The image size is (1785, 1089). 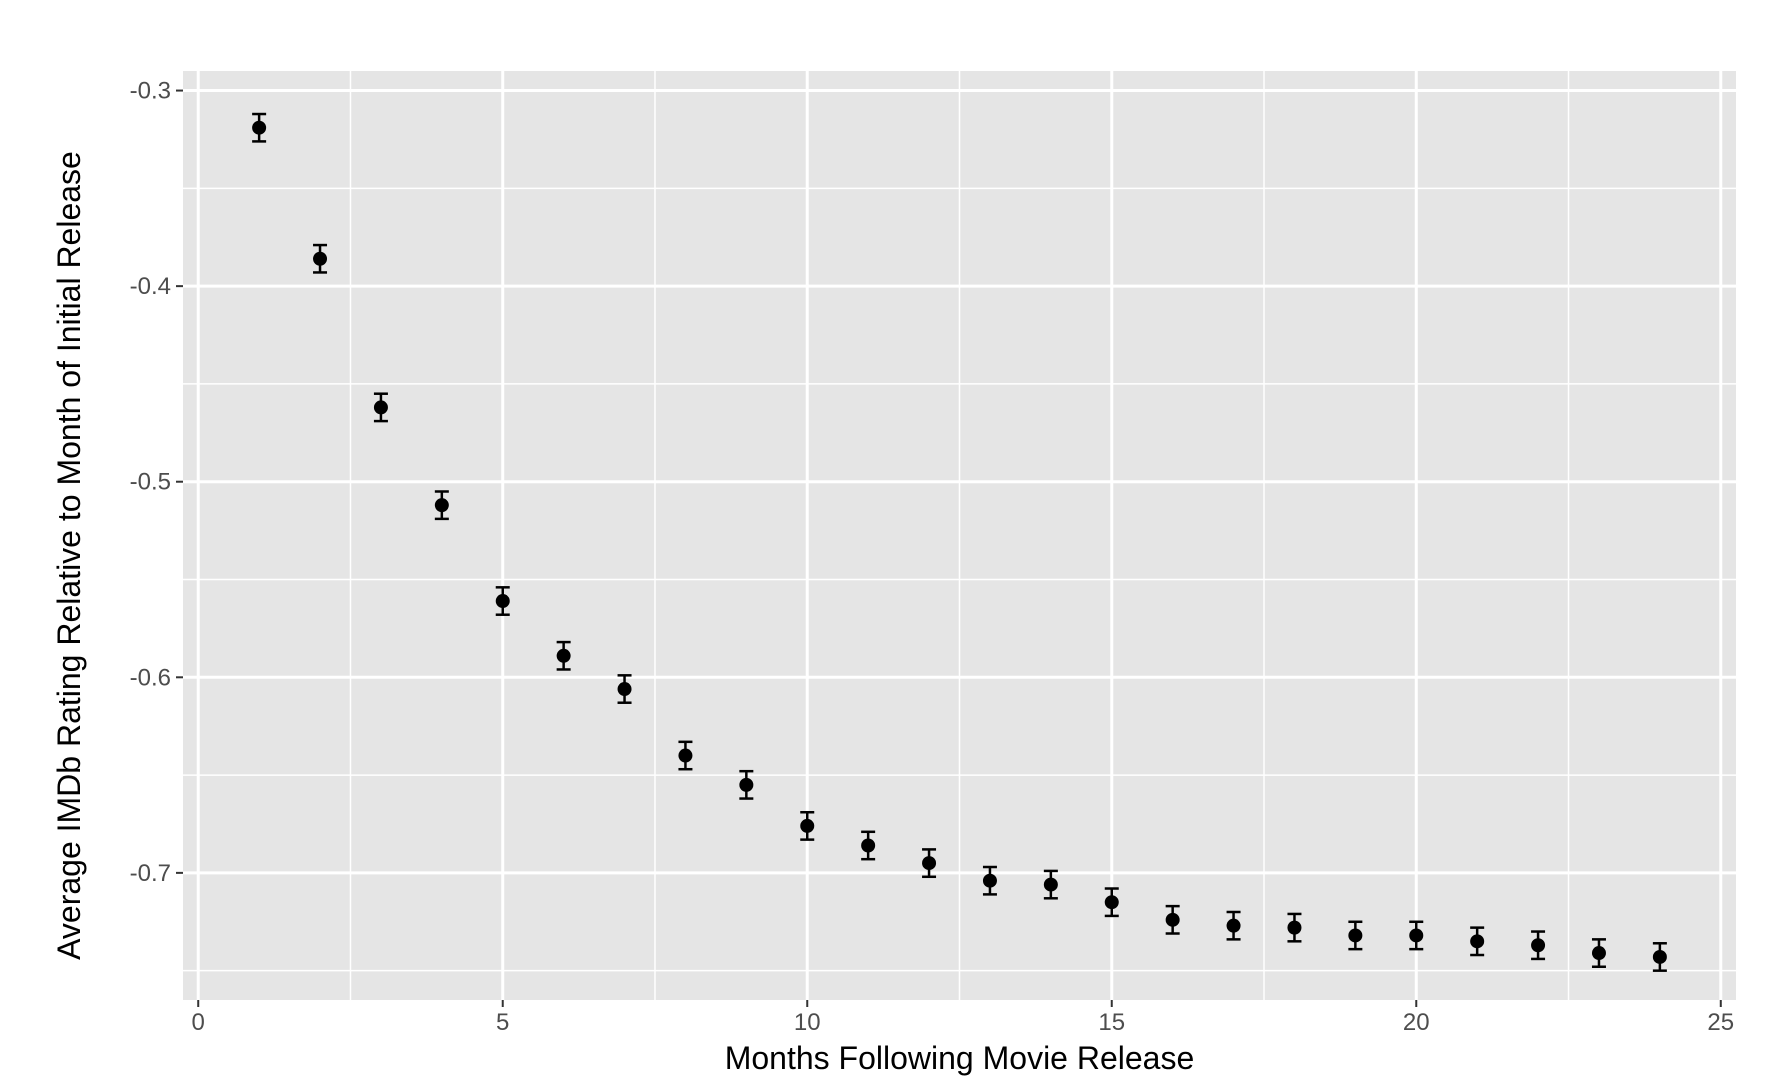 What do you see at coordinates (502, 1022) in the screenshot?
I see `x-tick-label: 5` at bounding box center [502, 1022].